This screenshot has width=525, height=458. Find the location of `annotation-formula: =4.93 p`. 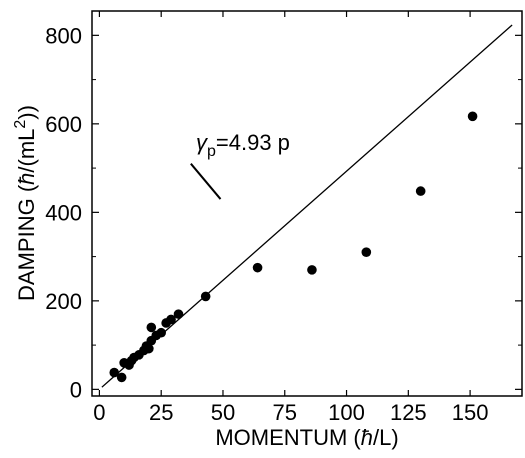

annotation-formula: =4.93 p is located at coordinates (253, 142).